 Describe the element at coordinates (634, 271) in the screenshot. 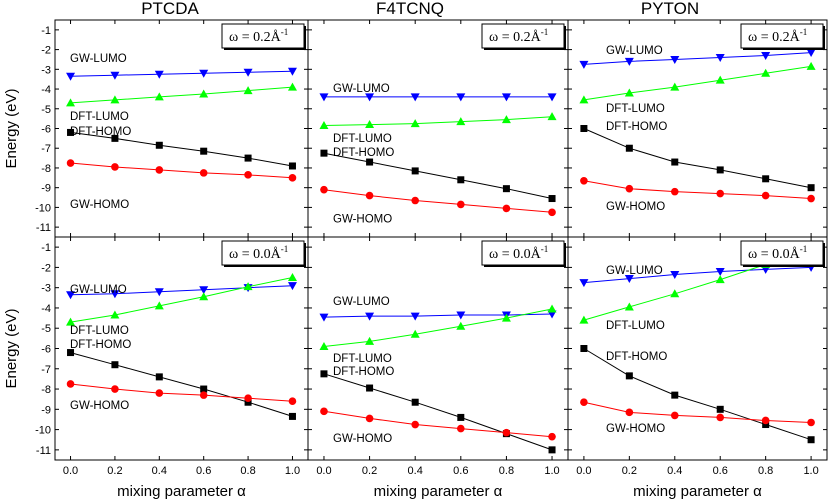

I see `series-label-gw-lumo: GW-LUMO` at that location.